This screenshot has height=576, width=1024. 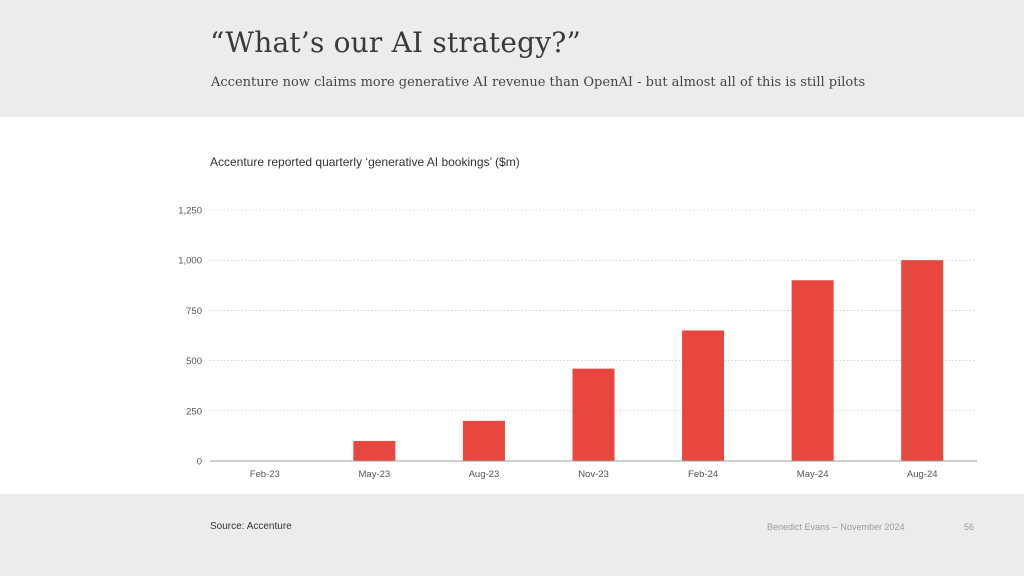 I want to click on y-tick-label: 0, so click(x=199, y=462).